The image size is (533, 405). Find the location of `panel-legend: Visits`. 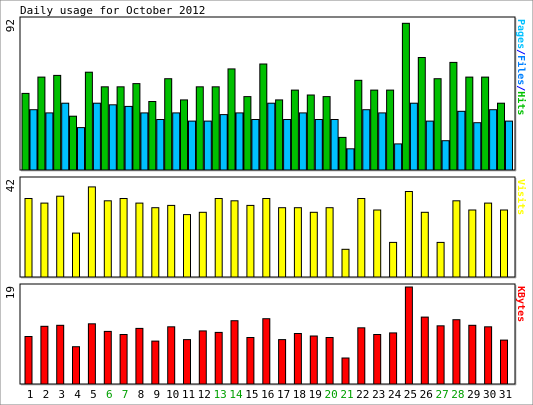

panel-legend: Visits is located at coordinates (521, 197).